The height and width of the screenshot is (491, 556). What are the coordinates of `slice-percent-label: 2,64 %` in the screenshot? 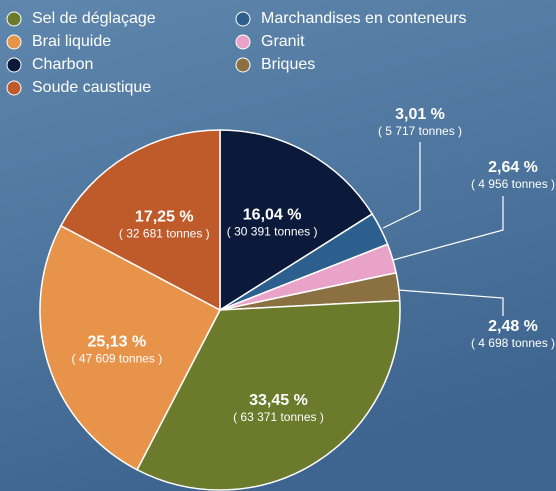 It's located at (513, 167).